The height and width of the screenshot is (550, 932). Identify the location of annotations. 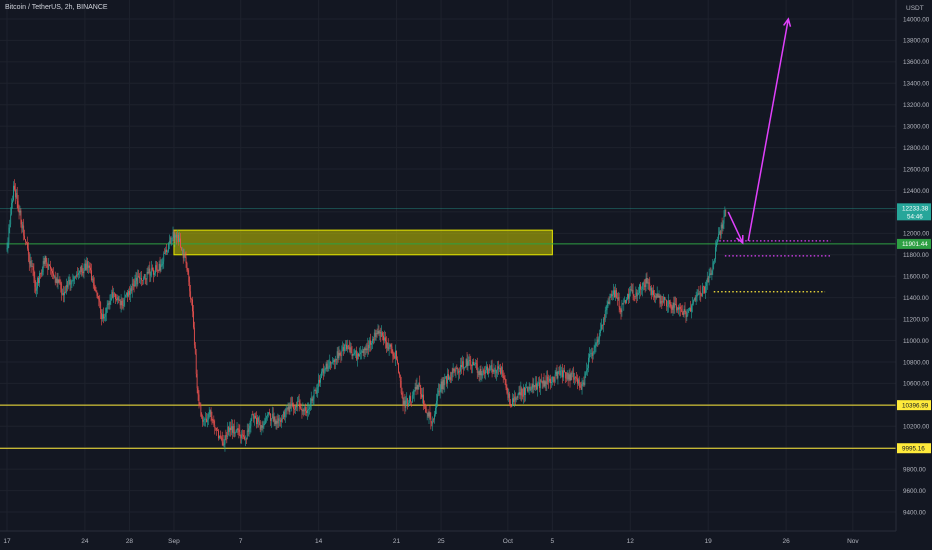
(772, 155).